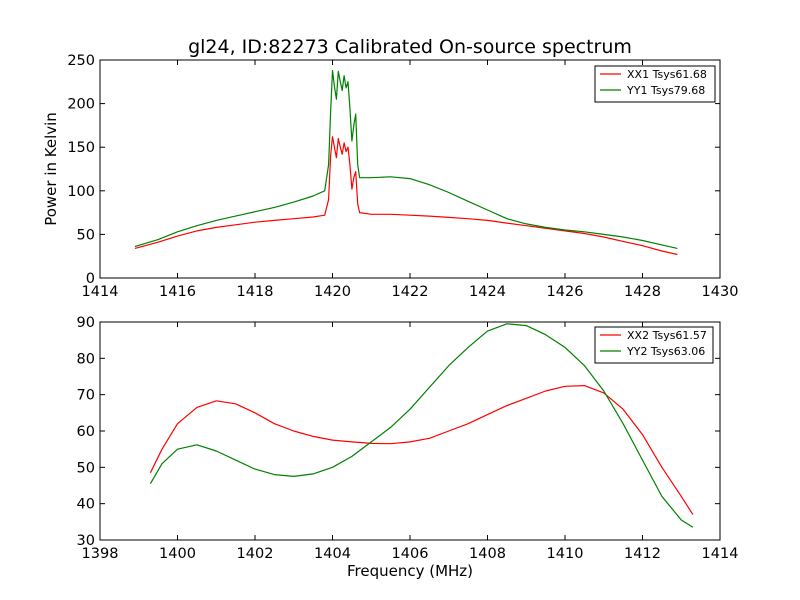  I want to click on y-tick-label: 250, so click(81, 61).